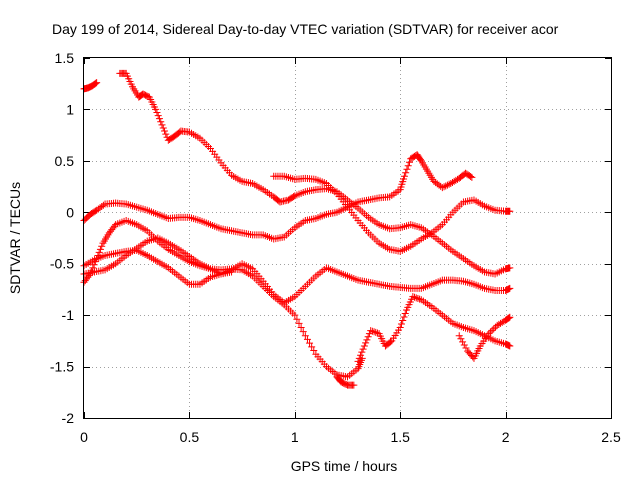 The height and width of the screenshot is (480, 640). I want to click on x-axis-label: GPS time / hours, so click(344, 466).